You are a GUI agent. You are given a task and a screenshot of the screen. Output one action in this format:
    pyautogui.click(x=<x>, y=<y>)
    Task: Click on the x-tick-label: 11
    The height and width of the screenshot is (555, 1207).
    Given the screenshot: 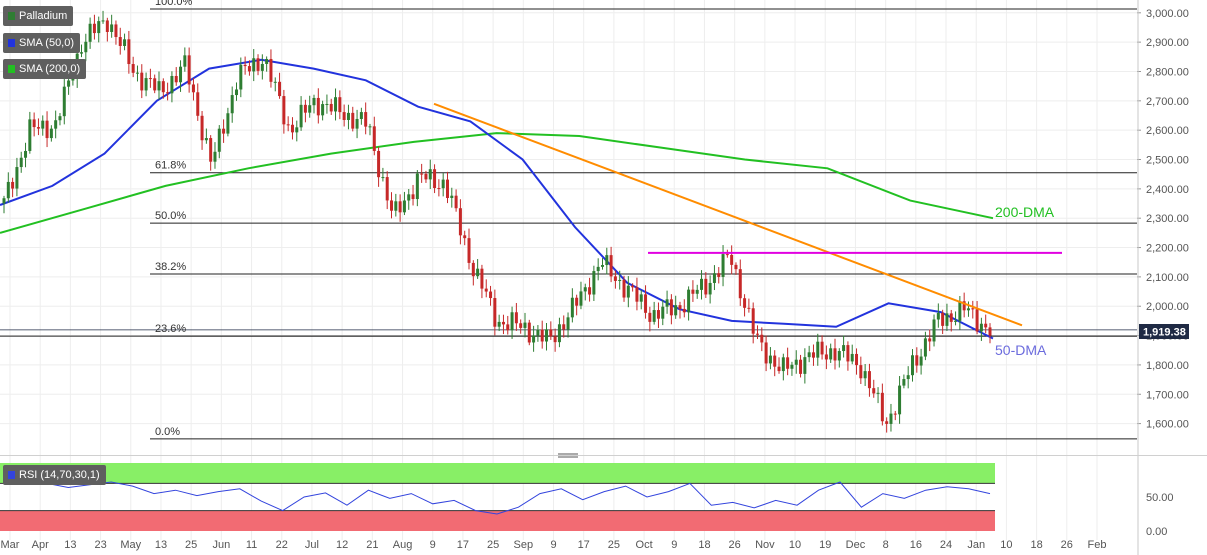 What is the action you would take?
    pyautogui.click(x=251, y=545)
    